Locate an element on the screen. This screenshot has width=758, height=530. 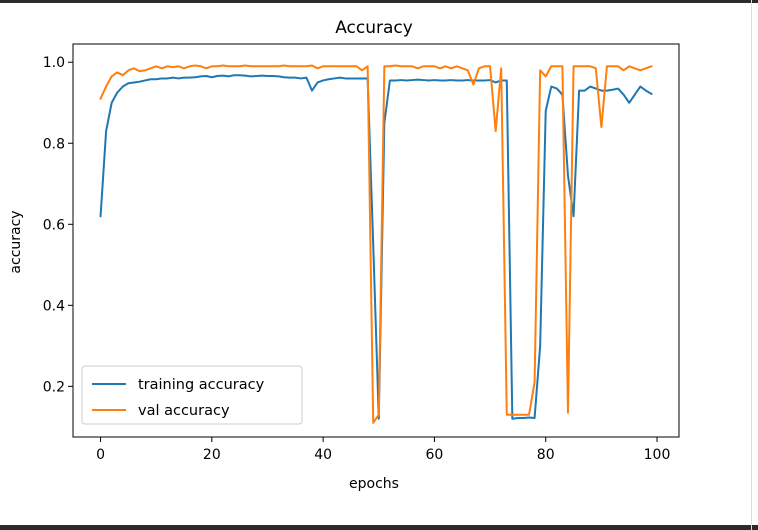
window-right-border is located at coordinates (751, 265).